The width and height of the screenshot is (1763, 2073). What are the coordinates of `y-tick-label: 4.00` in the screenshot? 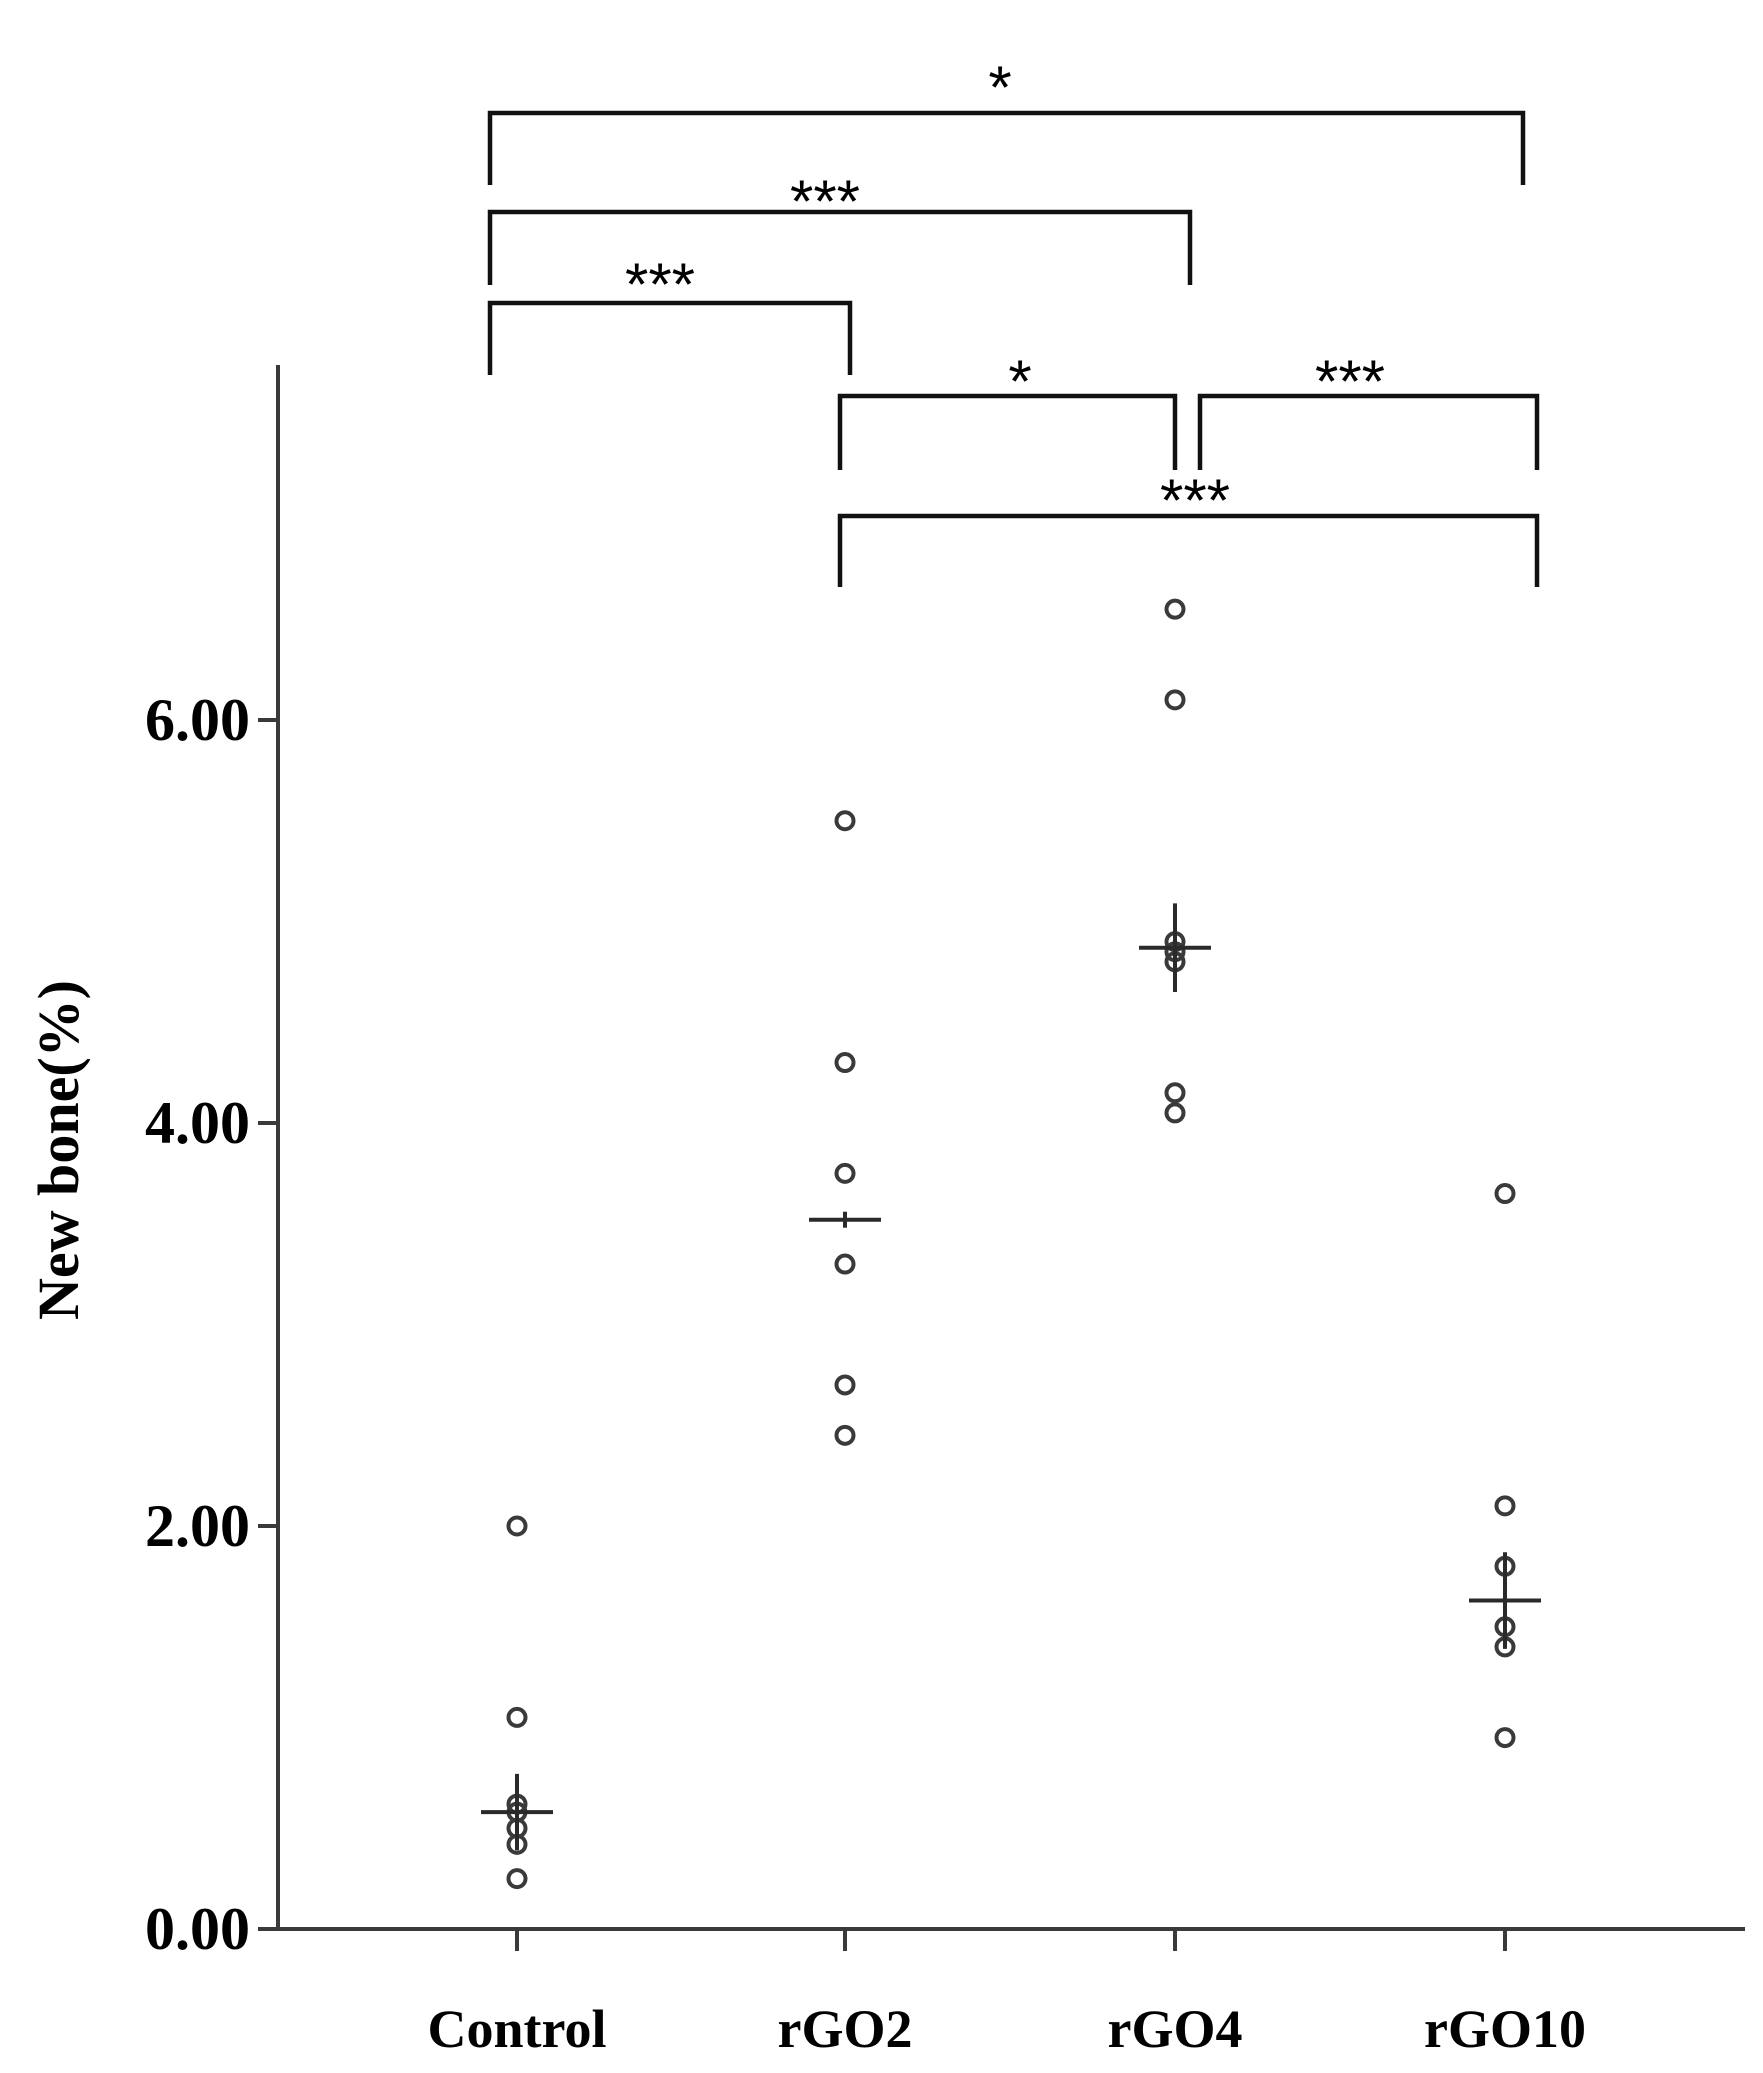 It's located at (197, 1123).